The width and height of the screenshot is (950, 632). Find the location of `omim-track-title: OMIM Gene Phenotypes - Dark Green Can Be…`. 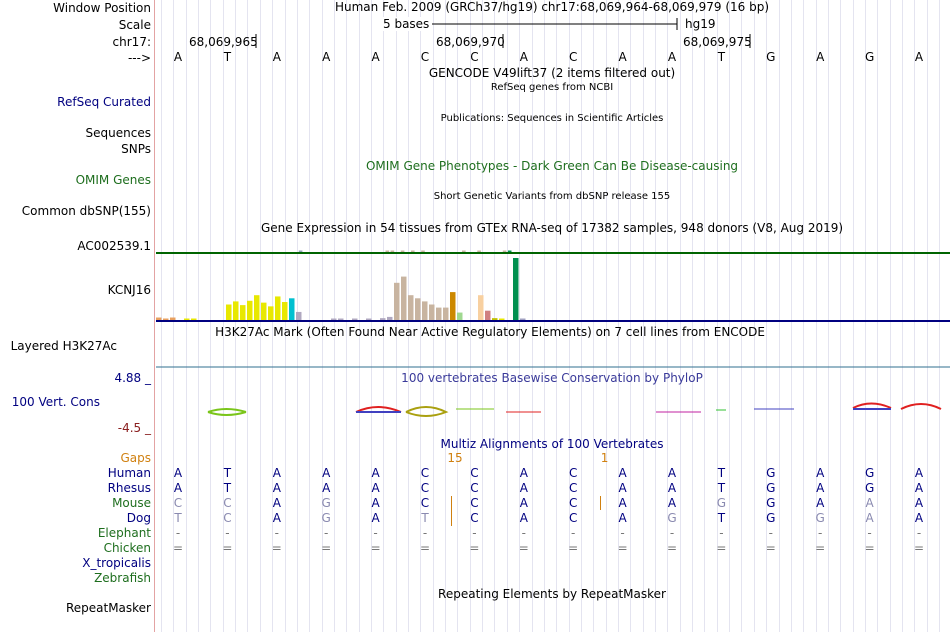

omim-track-title: OMIM Gene Phenotypes - Dark Green Can Be… is located at coordinates (552, 166).